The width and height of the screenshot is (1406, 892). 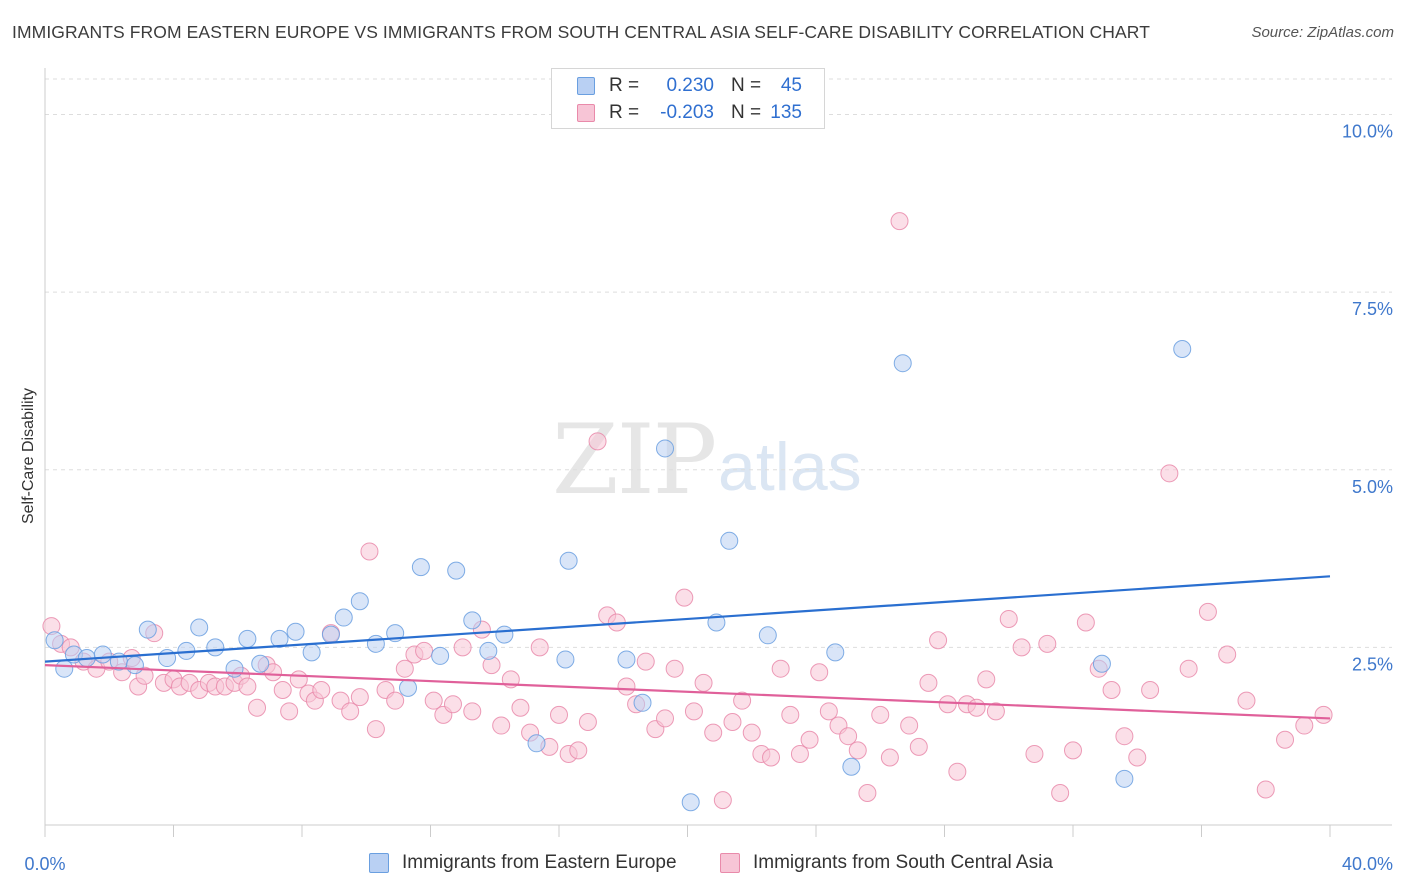 I want to click on y-tick-label: 7.5%, so click(x=1372, y=309).